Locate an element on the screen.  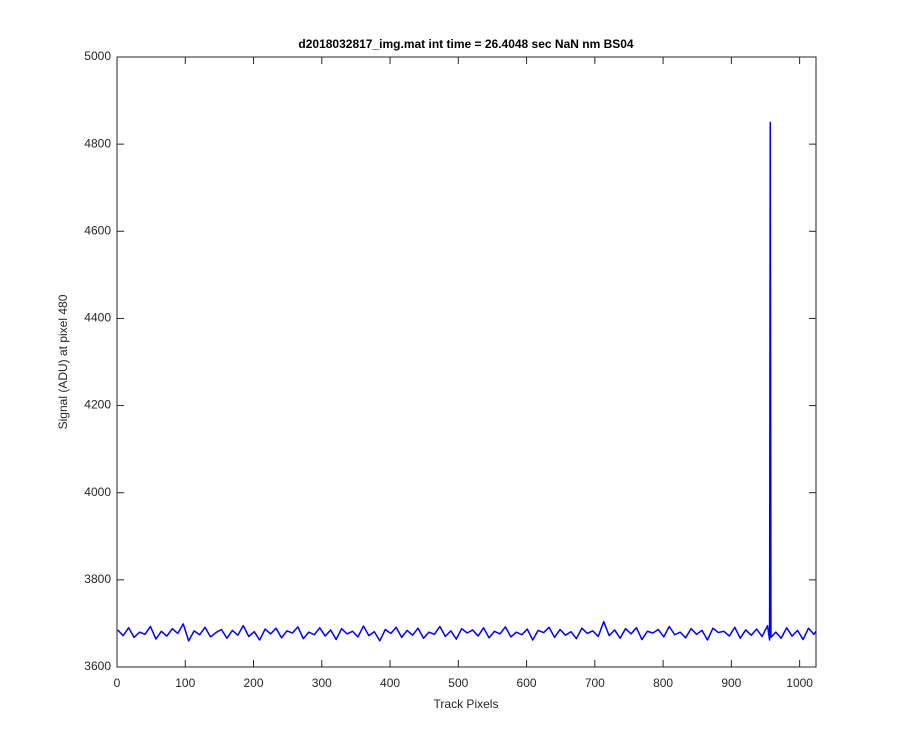
y-tick-label: 5000 is located at coordinates (97, 56).